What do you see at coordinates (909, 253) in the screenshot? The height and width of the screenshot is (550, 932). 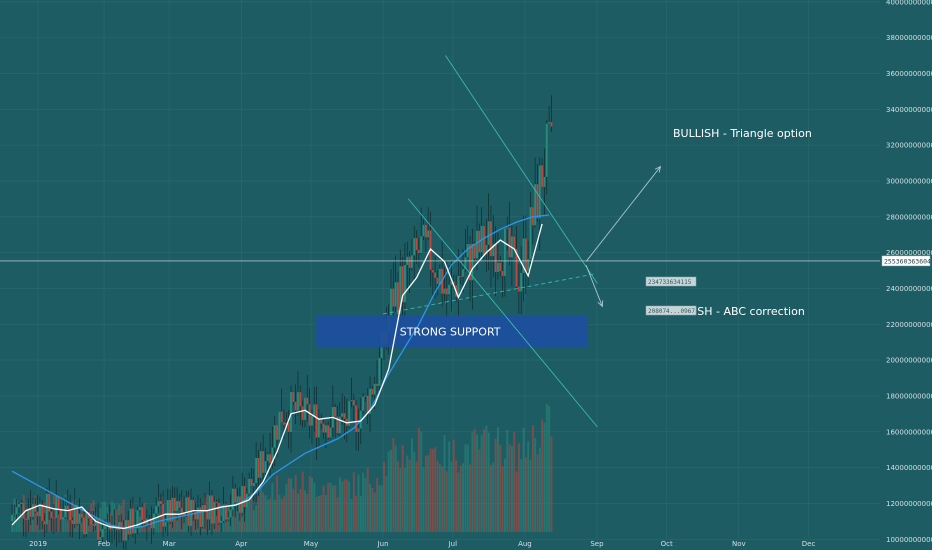 I see `y-tick-label: 260000000000` at bounding box center [909, 253].